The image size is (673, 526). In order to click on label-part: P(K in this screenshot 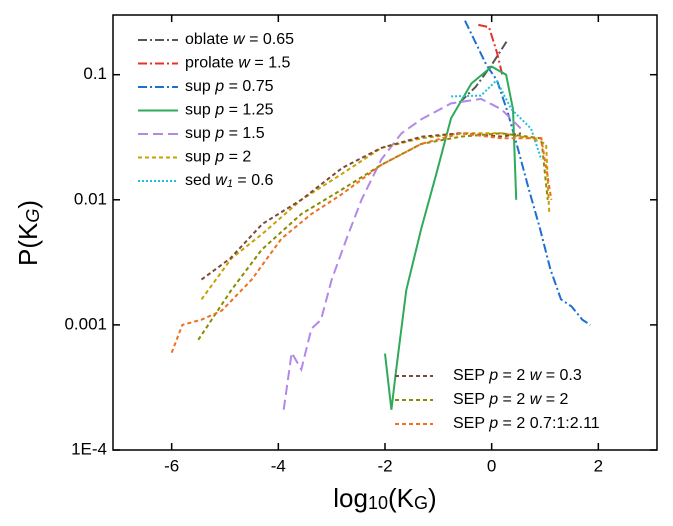, I will do `click(28, 244)`.